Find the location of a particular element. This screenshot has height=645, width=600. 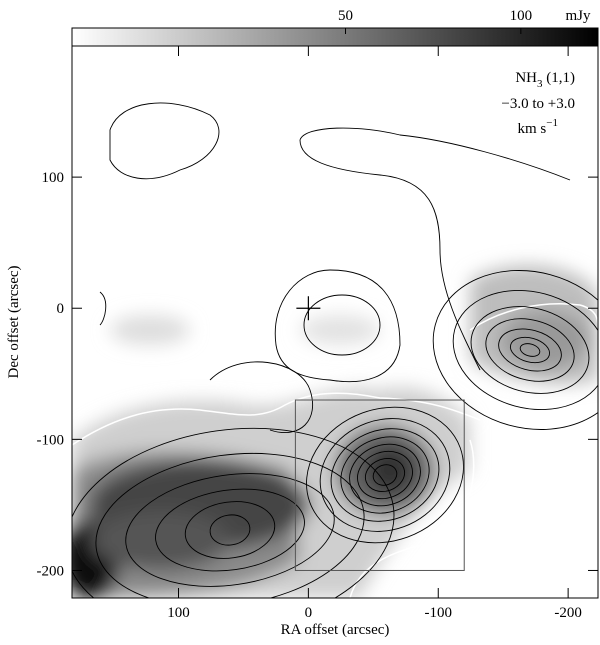

colorbar-tick-label: 100 is located at coordinates (521, 16).